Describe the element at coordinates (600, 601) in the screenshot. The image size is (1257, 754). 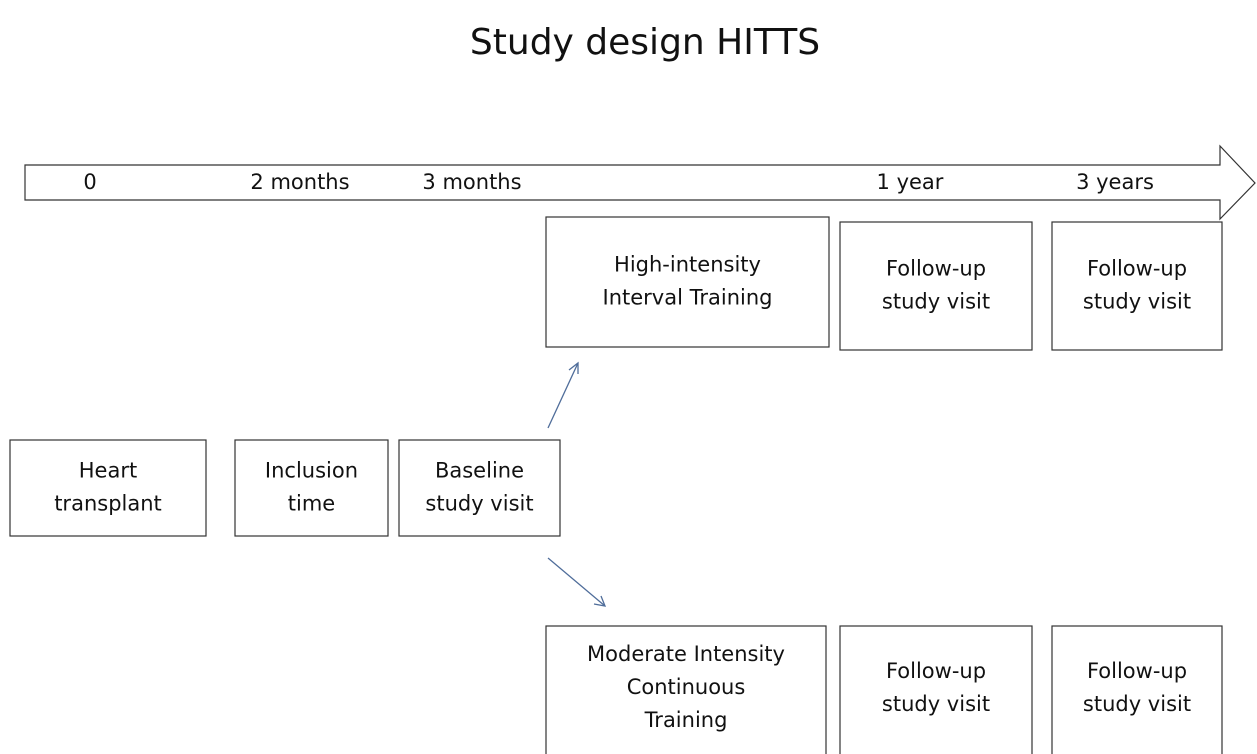
I see `arrow-down-head` at that location.